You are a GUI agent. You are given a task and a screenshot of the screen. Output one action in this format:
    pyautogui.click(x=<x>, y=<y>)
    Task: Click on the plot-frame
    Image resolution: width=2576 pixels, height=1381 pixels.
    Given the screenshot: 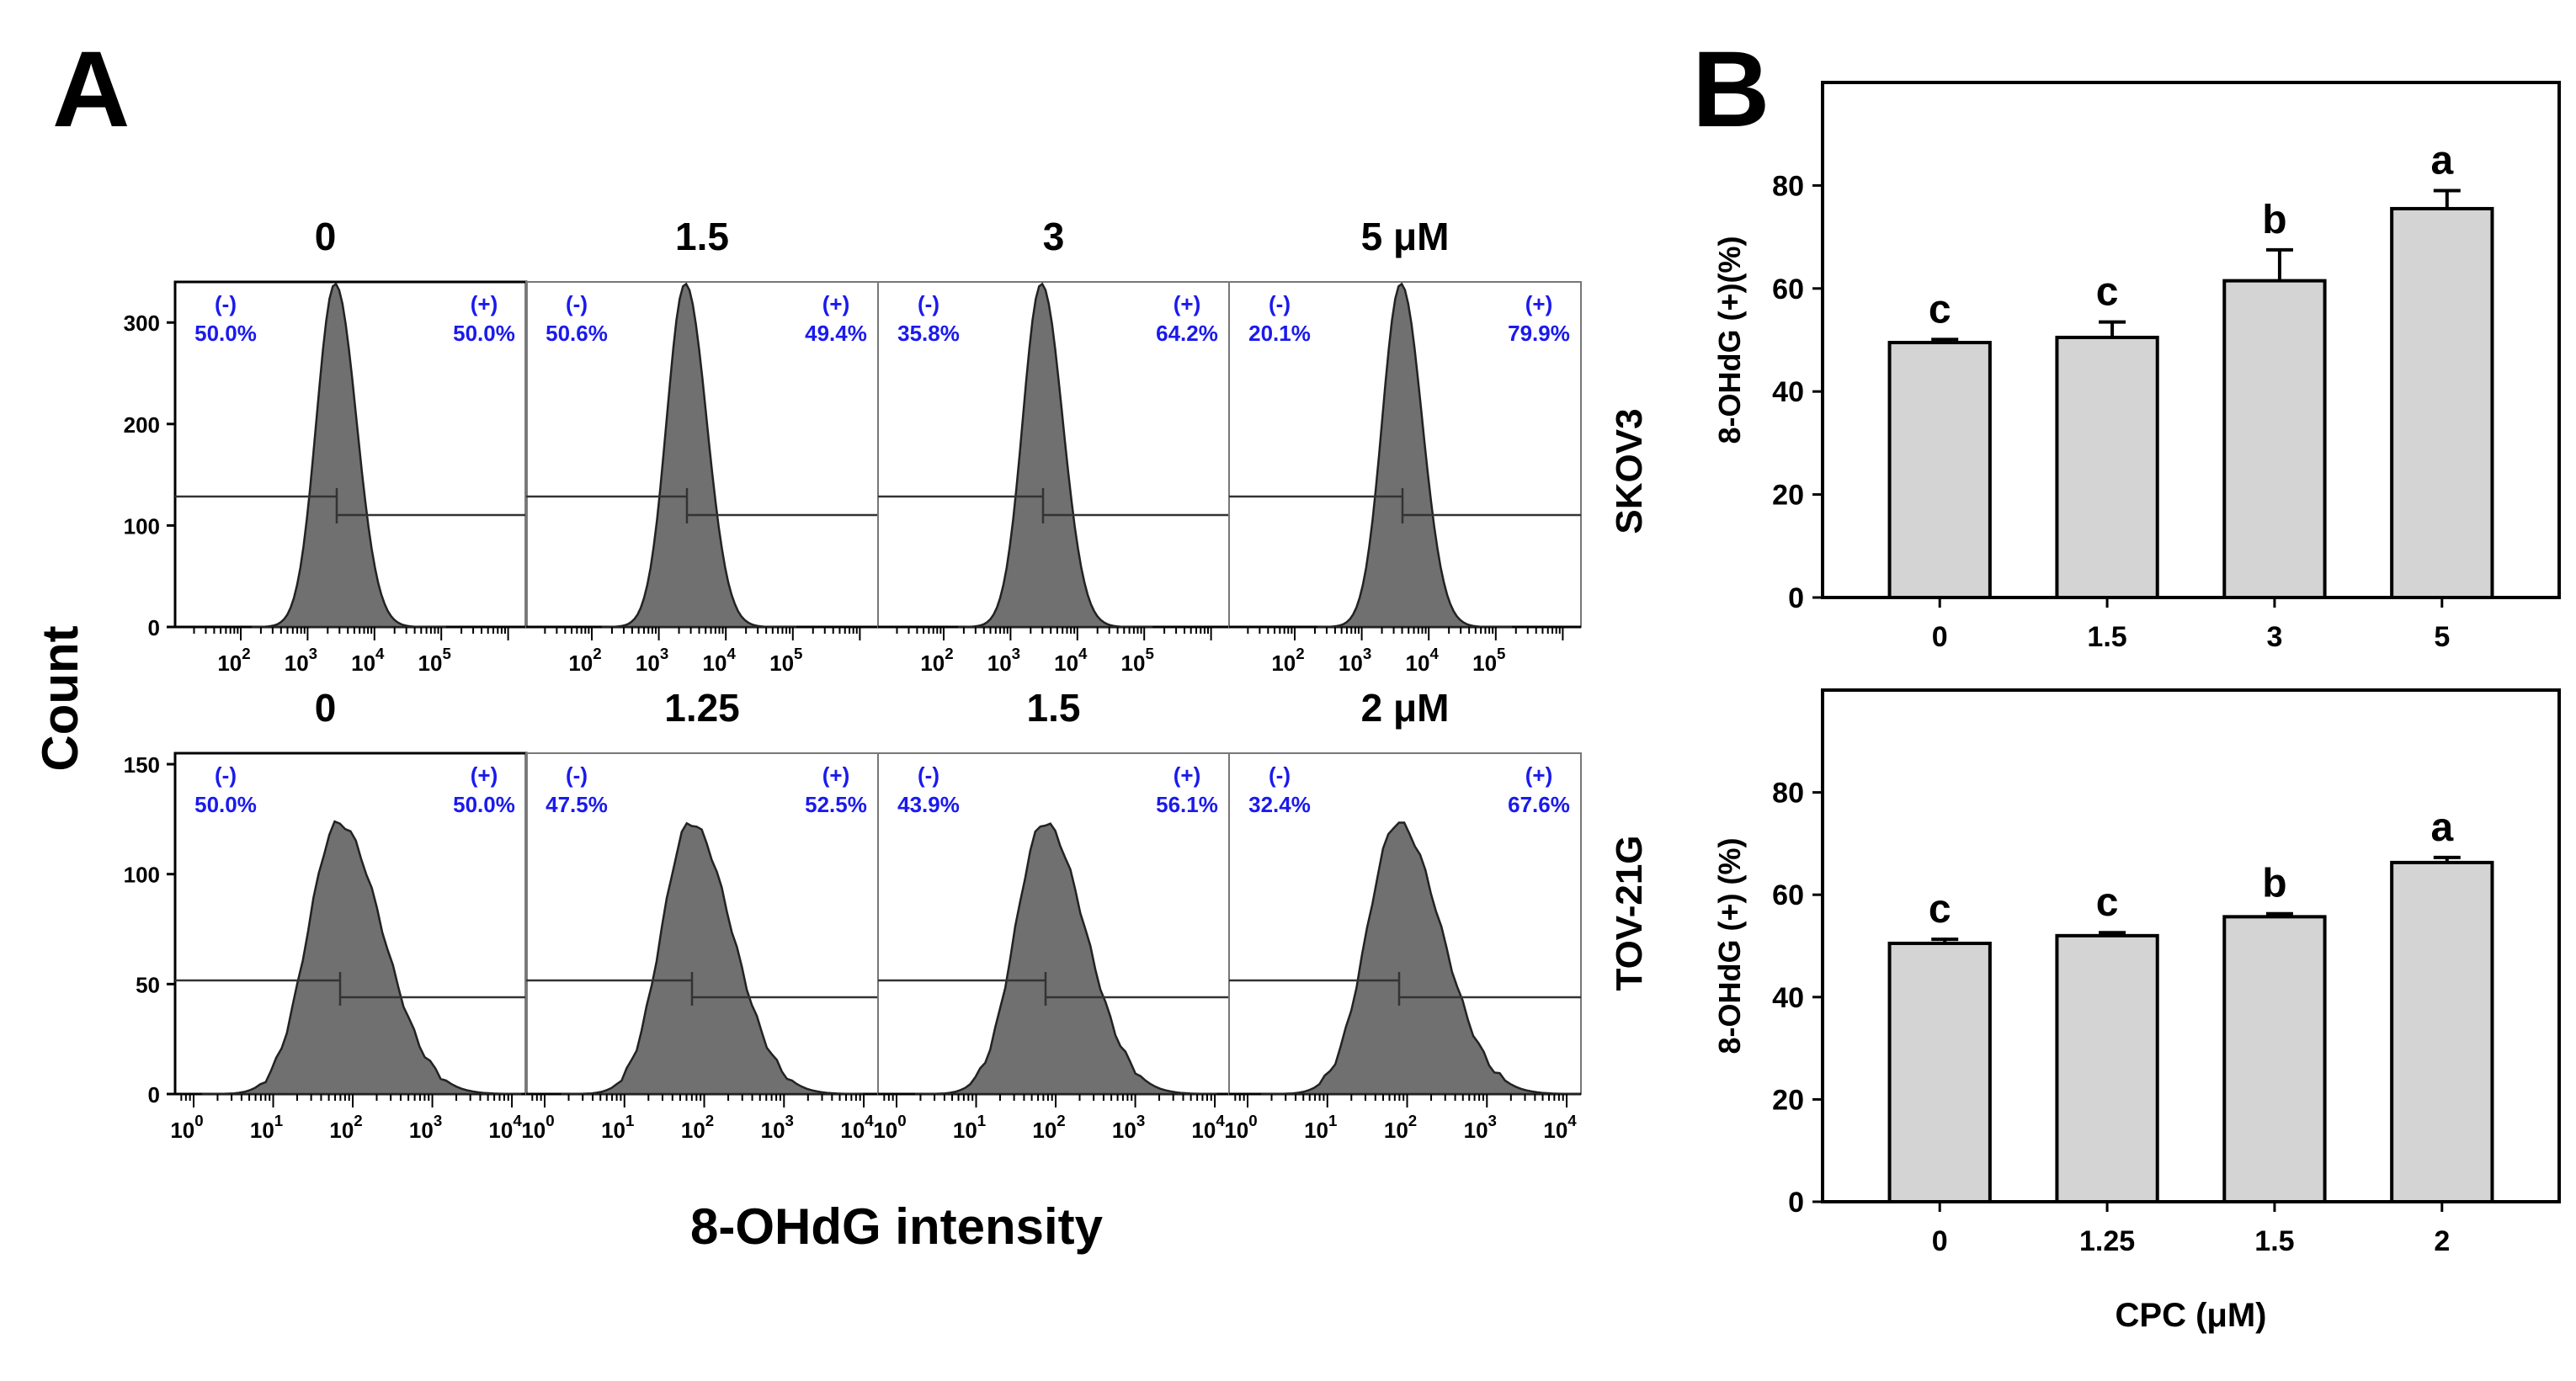 What is the action you would take?
    pyautogui.click(x=2191, y=340)
    